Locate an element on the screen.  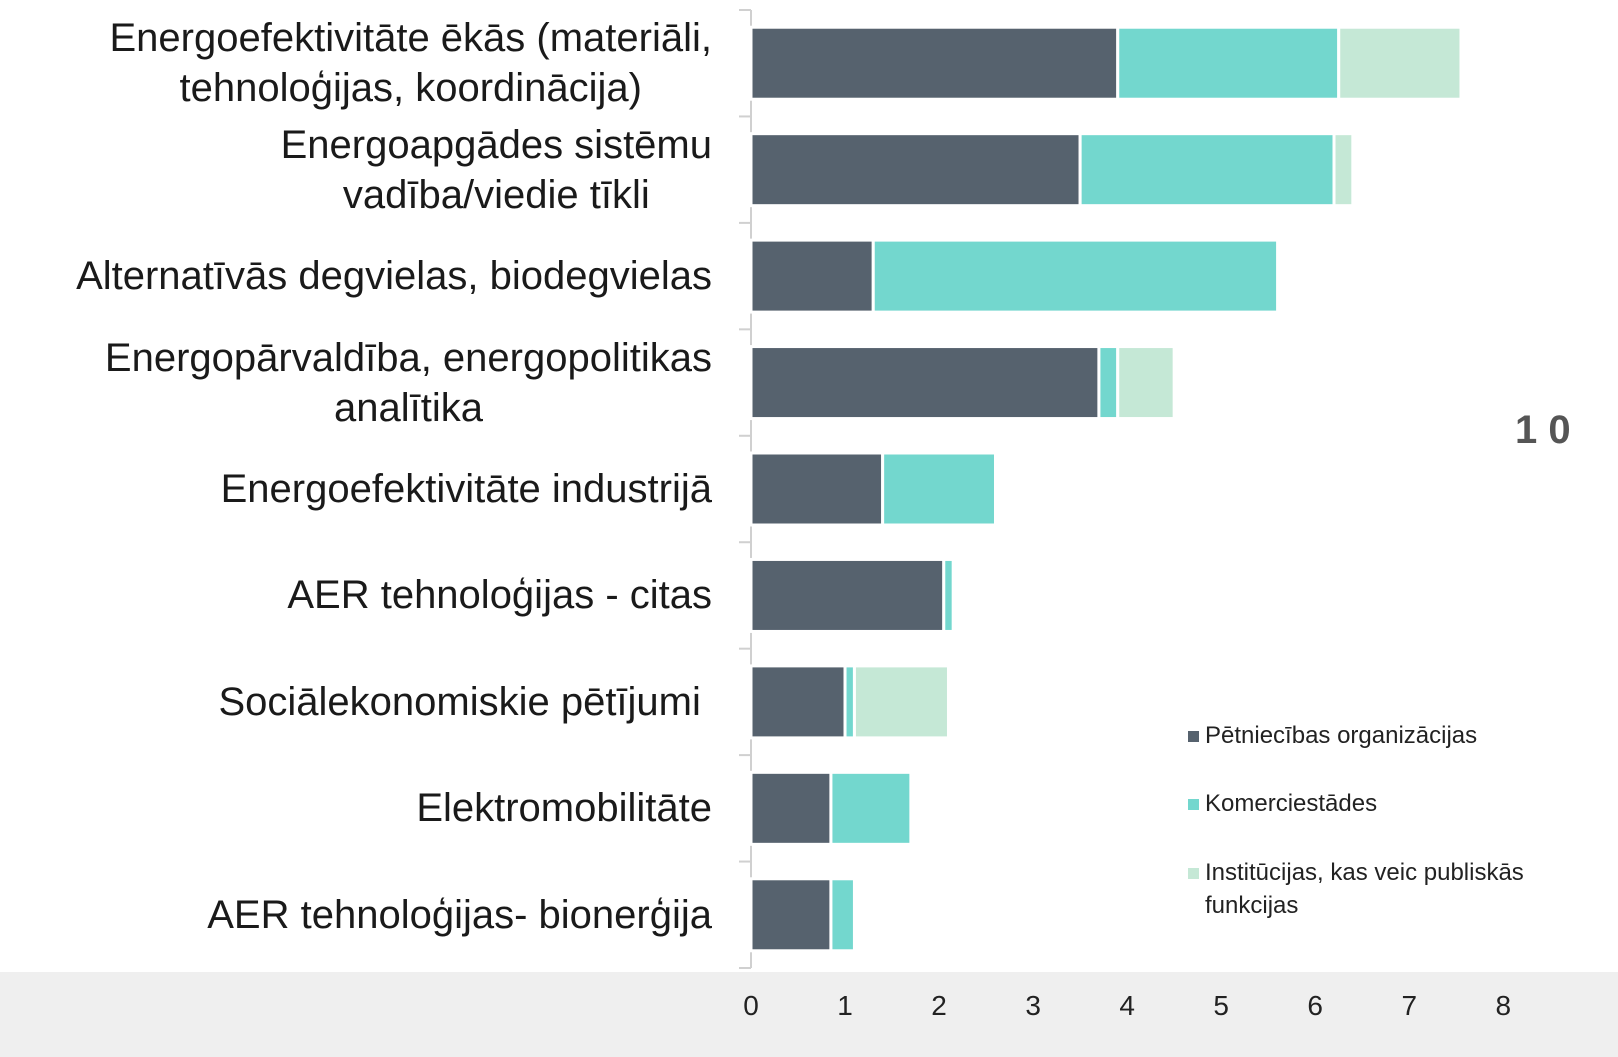
x-tick-label: 5 is located at coordinates (1221, 1005).